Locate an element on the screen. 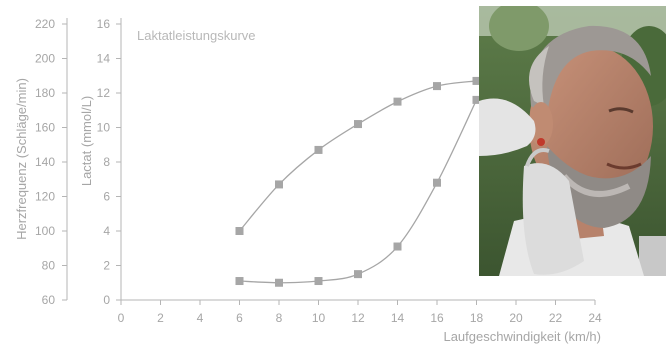 This screenshot has height=347, width=666. hr-tick-label: 80 is located at coordinates (49, 266).